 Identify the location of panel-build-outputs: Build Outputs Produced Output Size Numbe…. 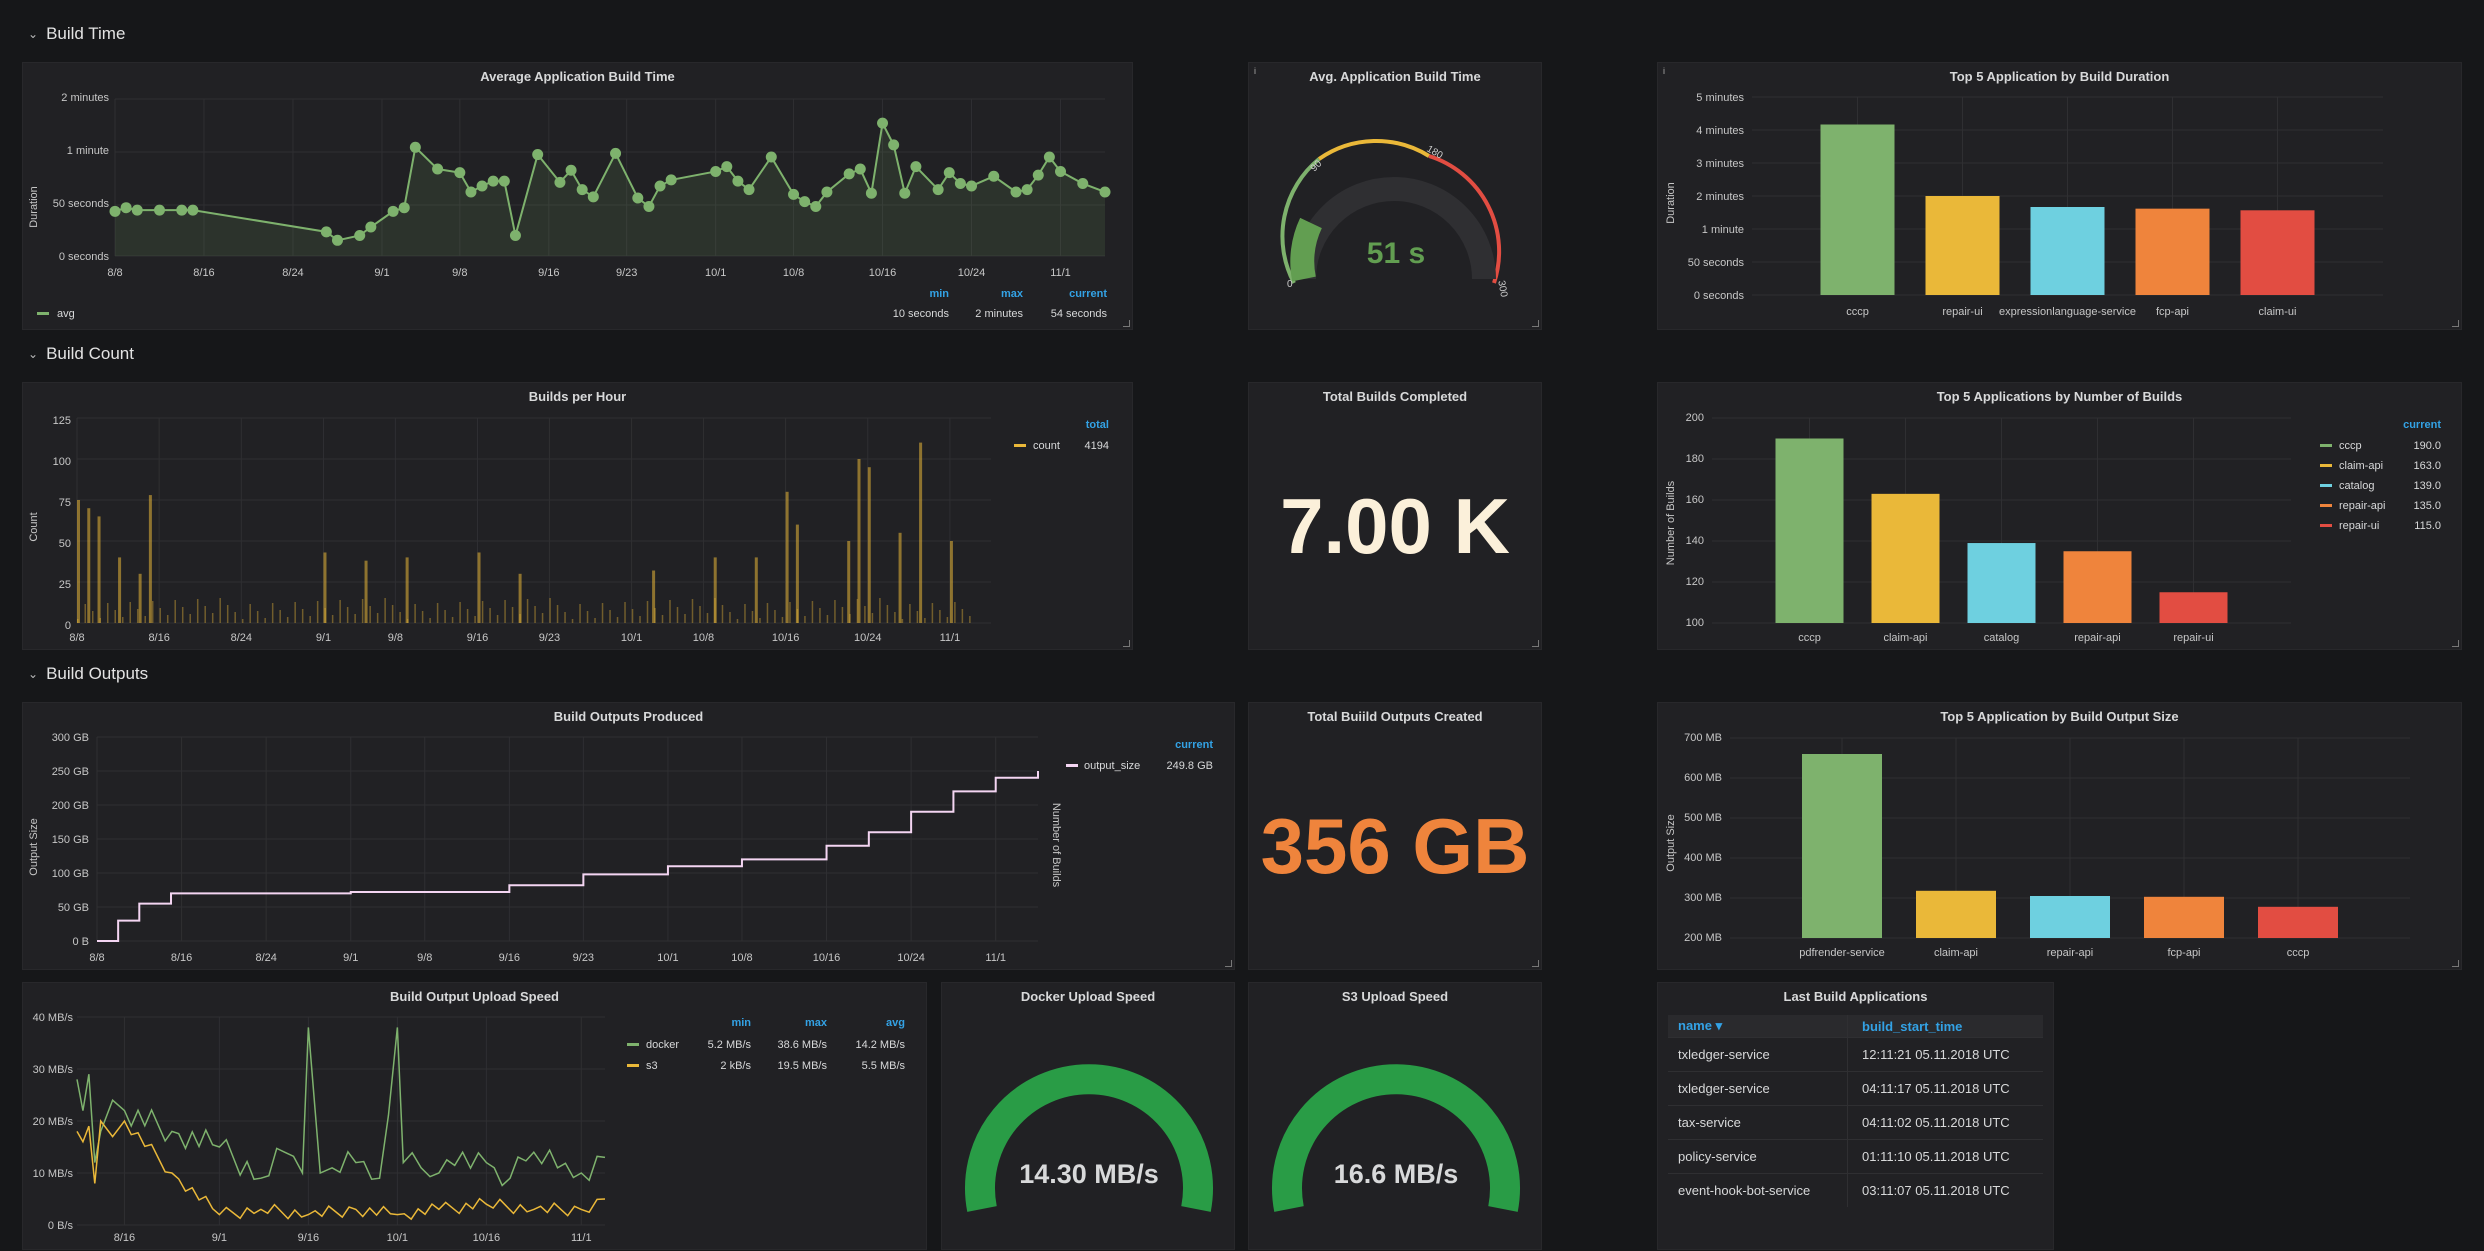
(628, 836).